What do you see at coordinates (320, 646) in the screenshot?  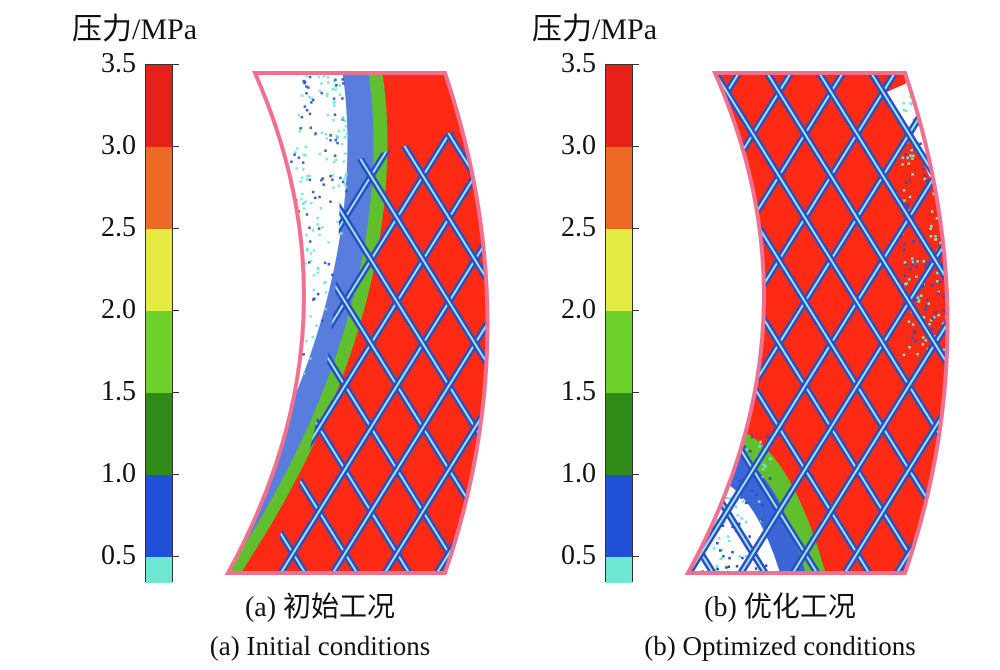 I see `caption-en: (a) Initial conditions` at bounding box center [320, 646].